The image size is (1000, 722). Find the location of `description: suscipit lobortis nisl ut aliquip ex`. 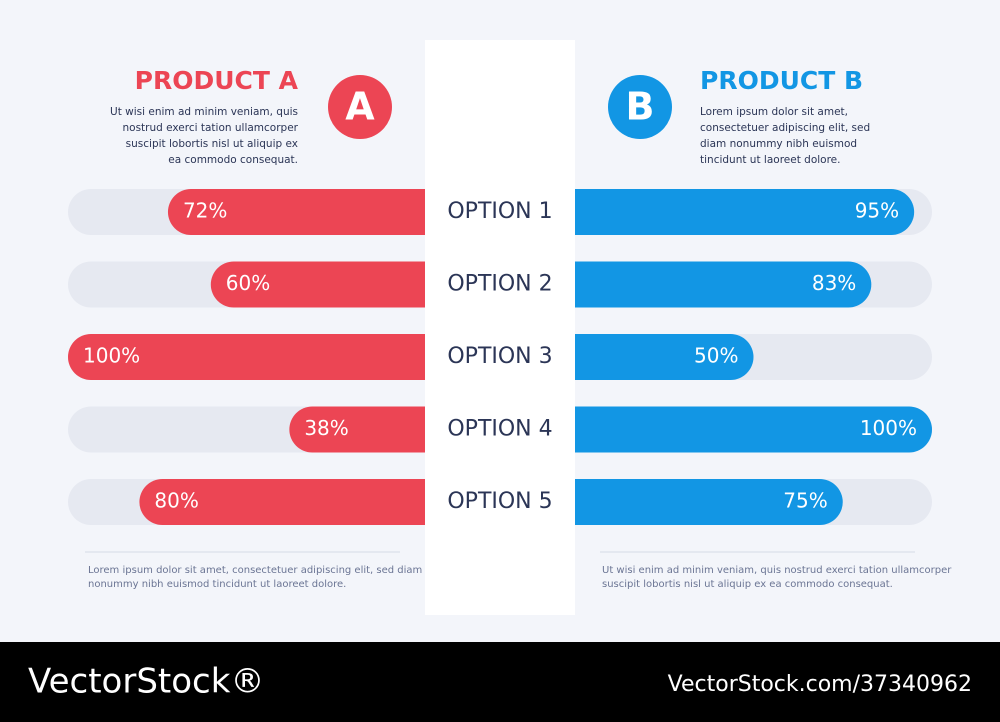

description: suscipit lobortis nisl ut aliquip ex is located at coordinates (212, 144).